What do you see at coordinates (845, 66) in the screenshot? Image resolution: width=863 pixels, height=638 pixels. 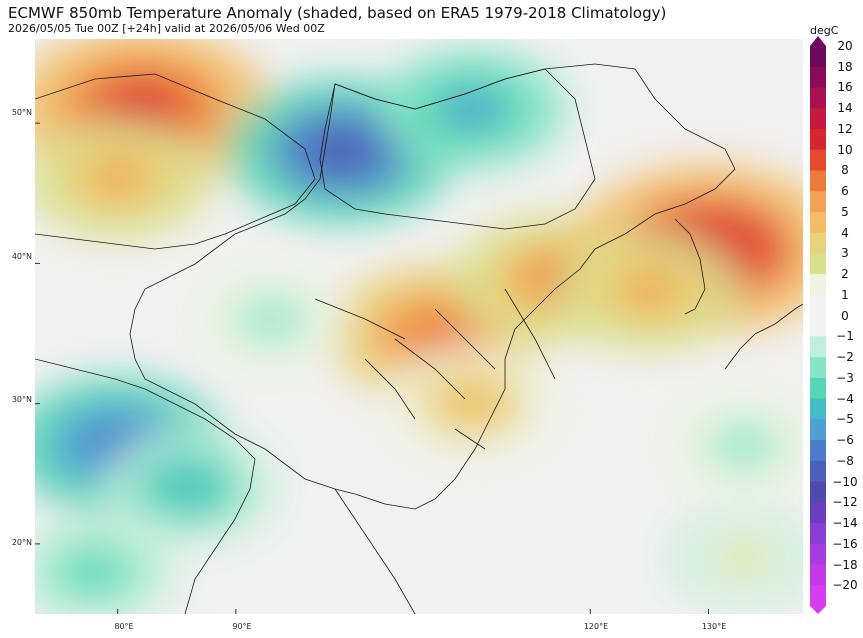 I see `colorbar-level-label: 18` at bounding box center [845, 66].